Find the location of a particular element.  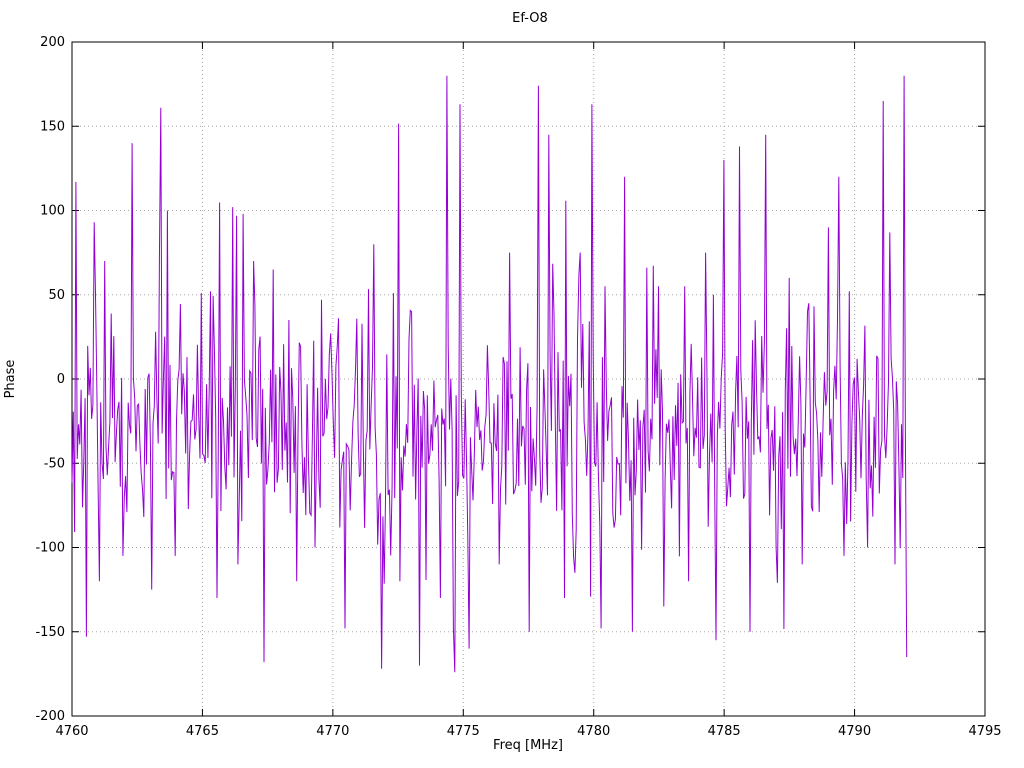

x-tick-label: 4795 is located at coordinates (984, 731).